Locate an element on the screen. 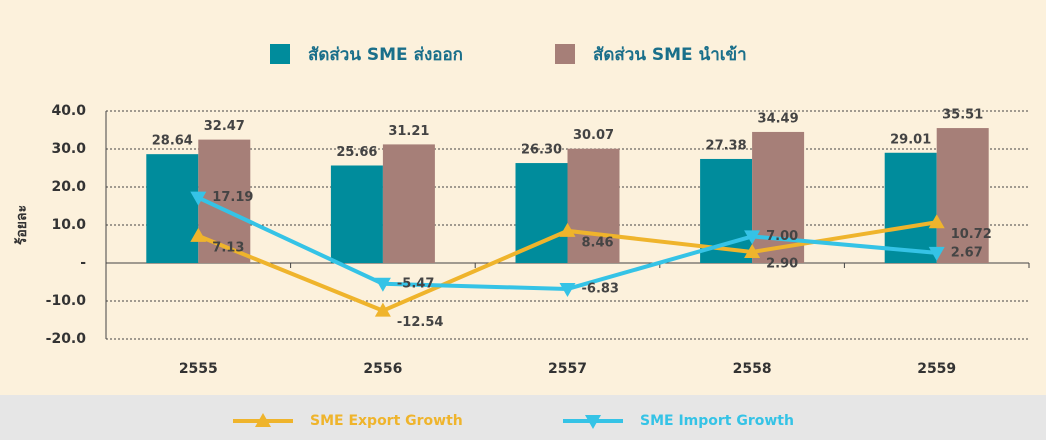 The image size is (1046, 440). line-value-label: -5.47 is located at coordinates (415, 283).